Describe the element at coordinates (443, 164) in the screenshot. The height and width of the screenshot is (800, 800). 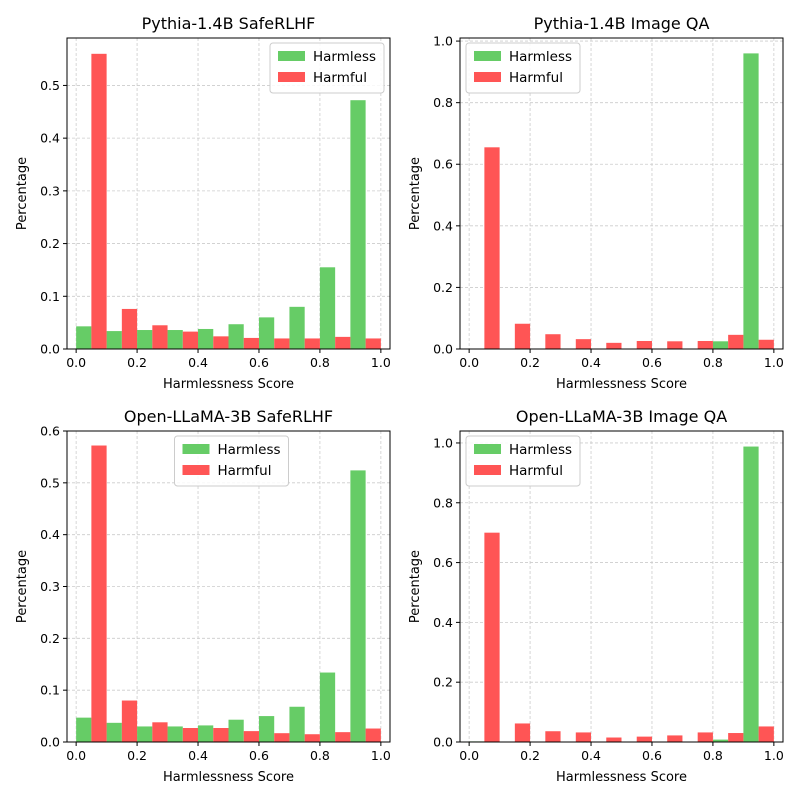
I see `y-tick-label: 0.6` at that location.